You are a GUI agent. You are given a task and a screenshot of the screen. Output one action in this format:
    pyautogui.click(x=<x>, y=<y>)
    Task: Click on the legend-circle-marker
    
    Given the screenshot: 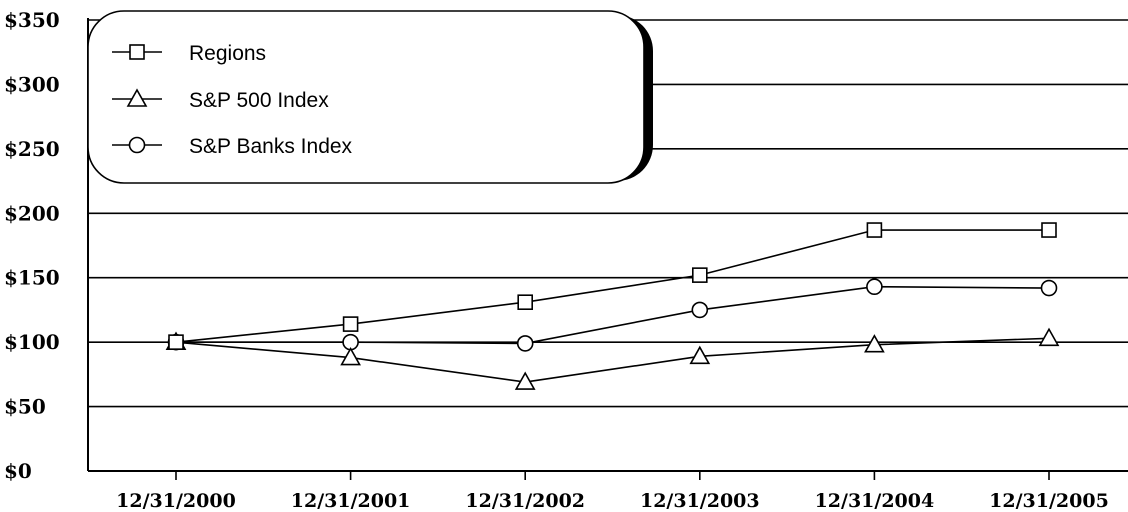 What is the action you would take?
    pyautogui.click(x=137, y=145)
    